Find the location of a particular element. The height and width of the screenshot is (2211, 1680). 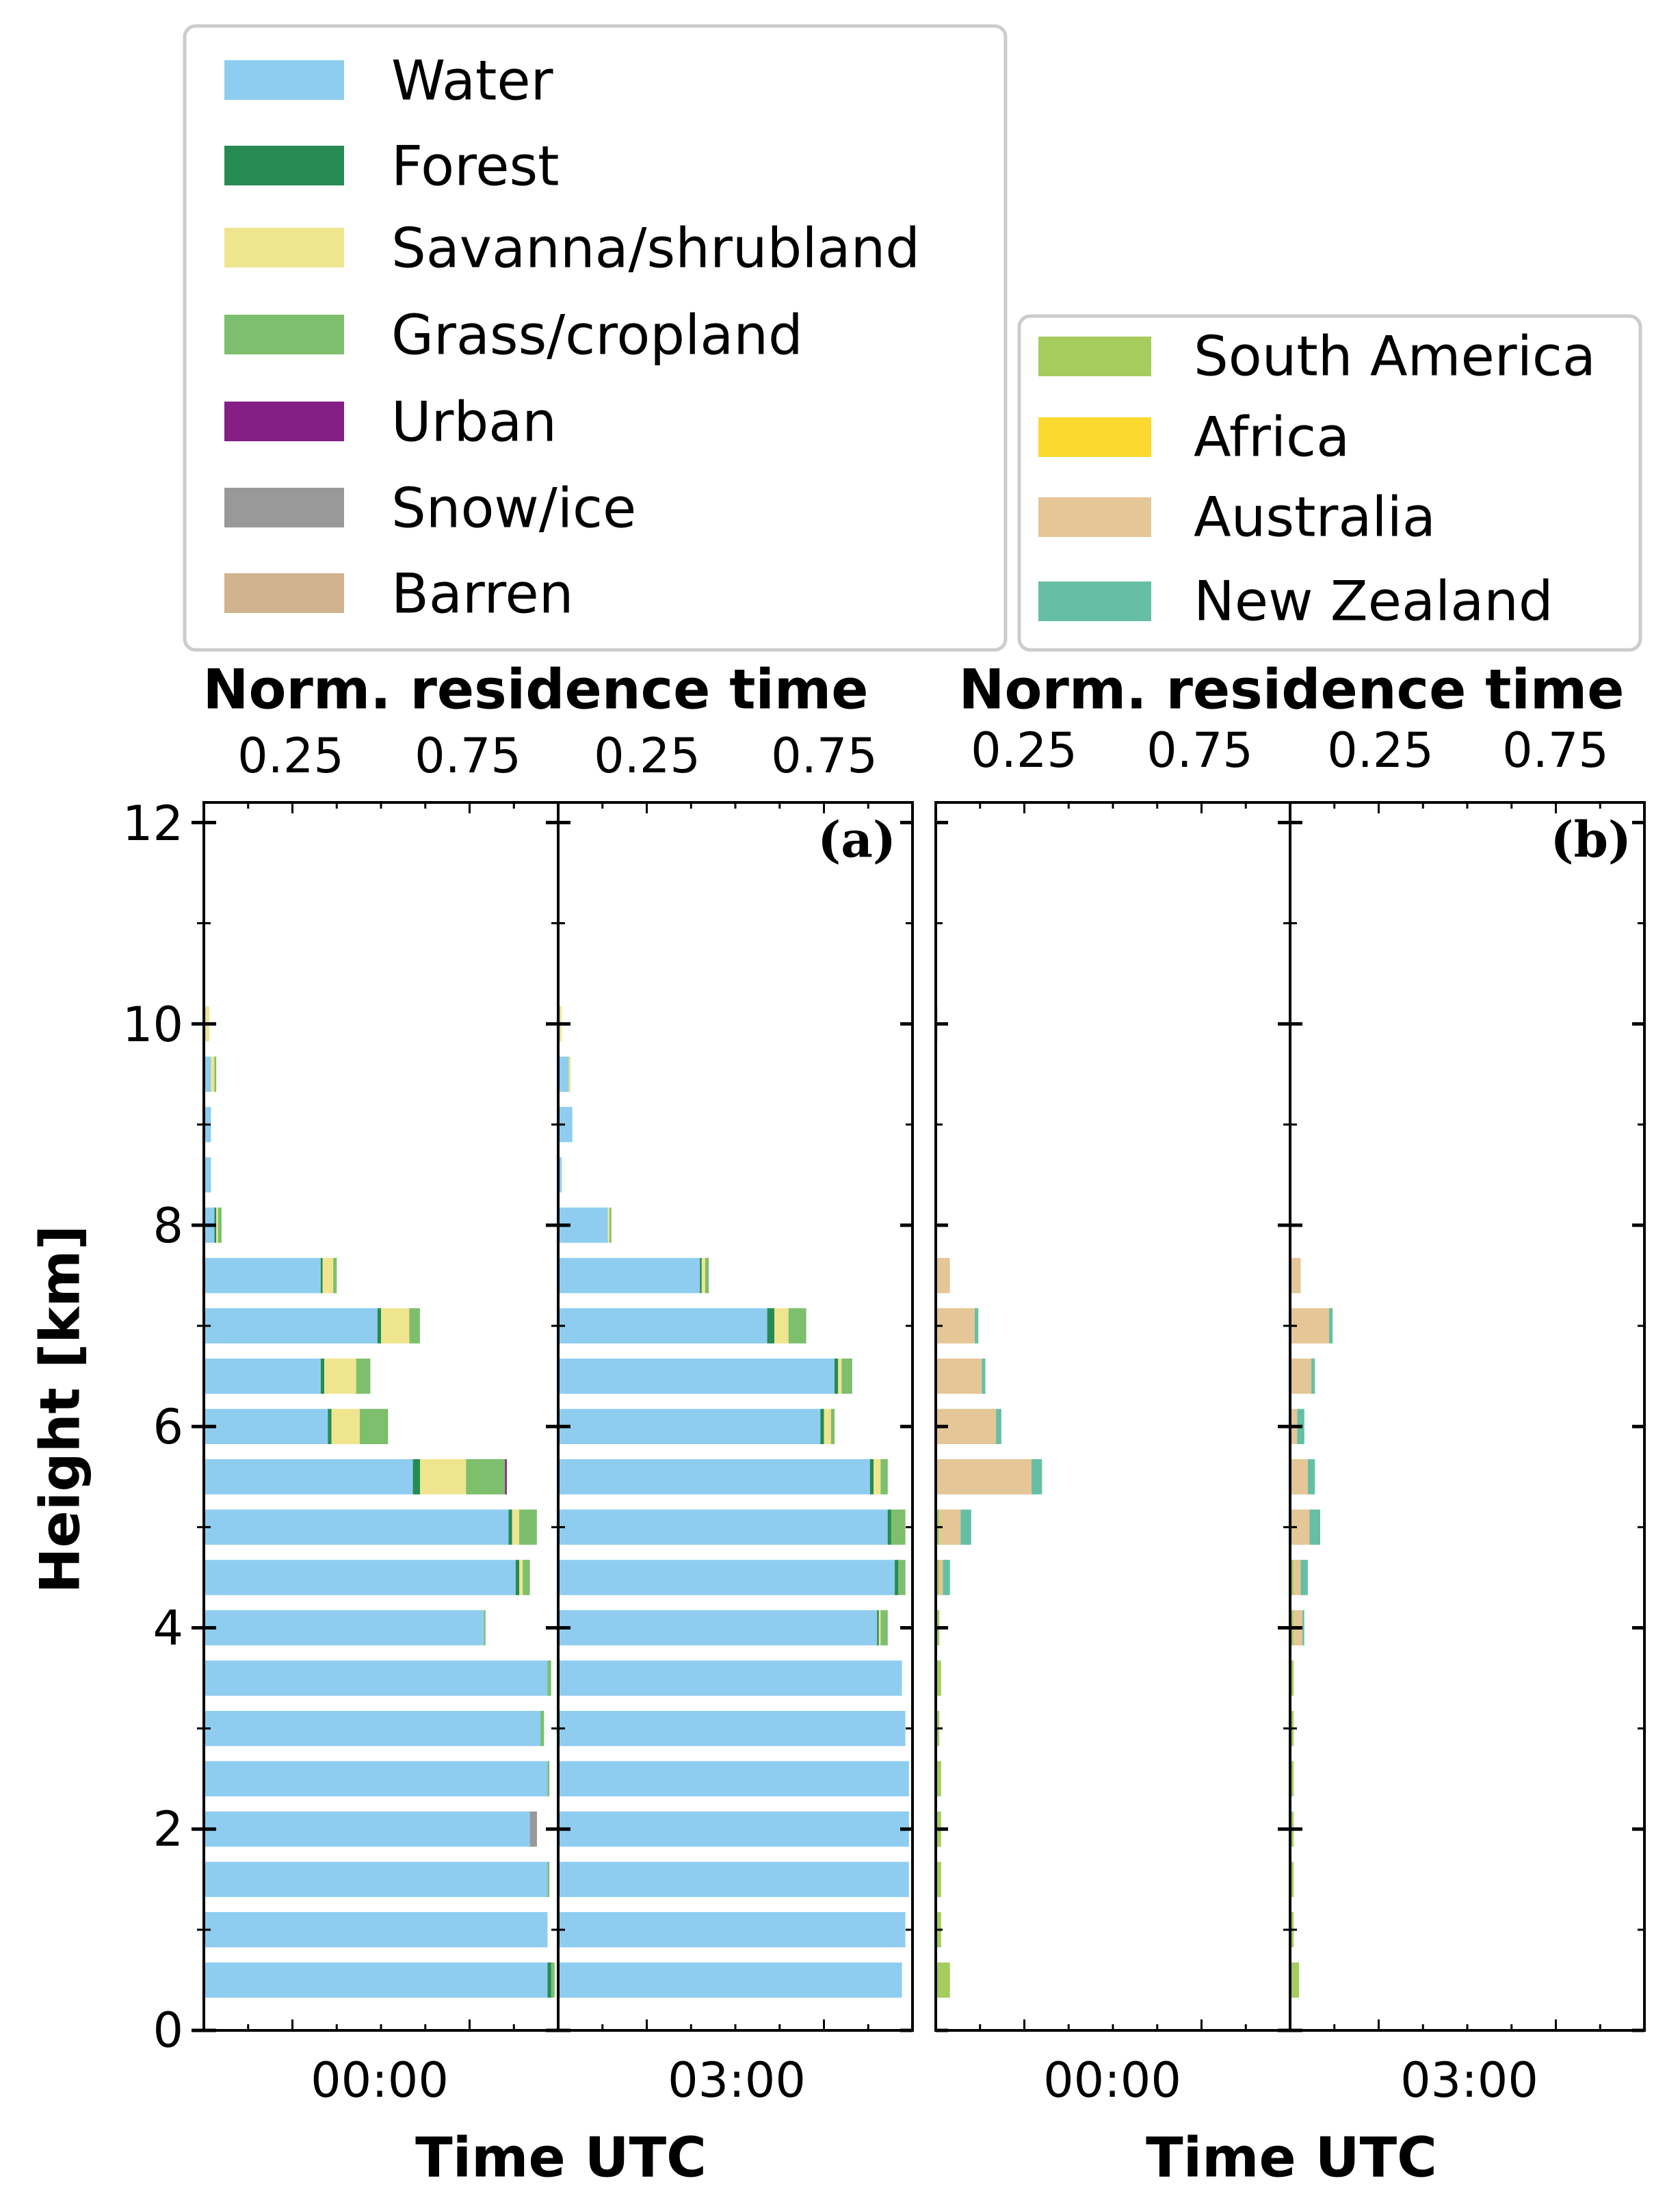

legend-entry-snow-ice: Snow/ice is located at coordinates (430, 508).